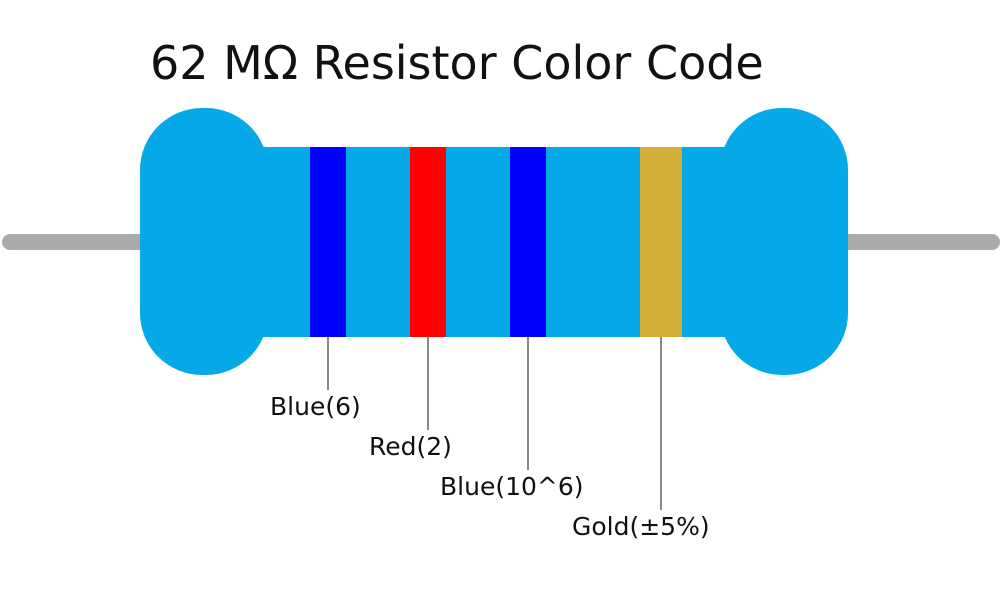 This screenshot has height=607, width=1006. Describe the element at coordinates (410, 446) in the screenshot. I see `band-label: Red(2)` at that location.